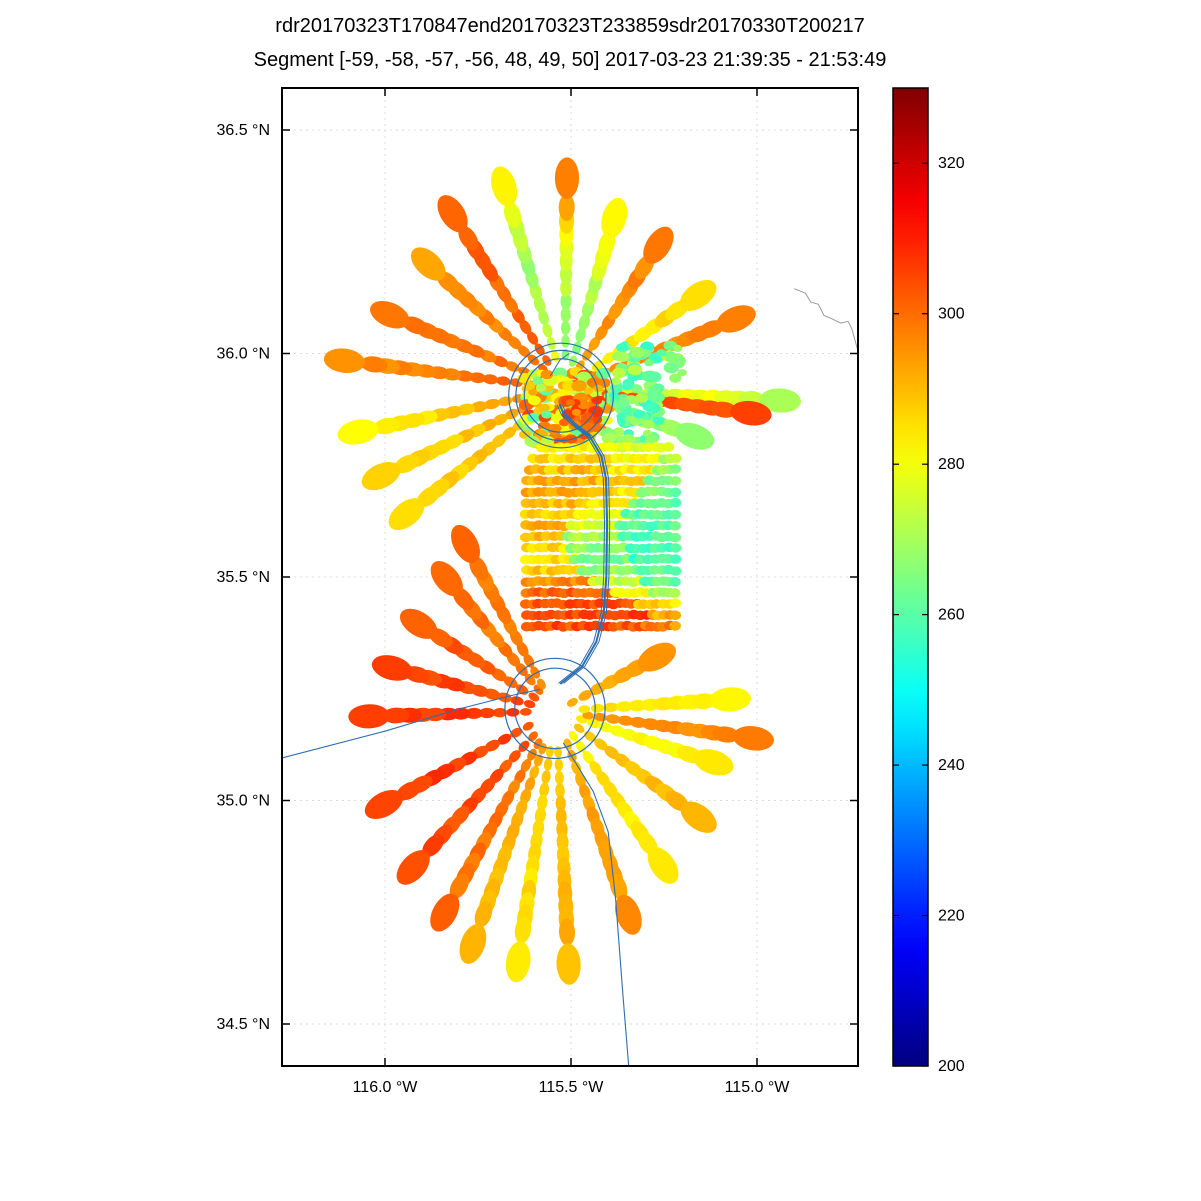  I want to click on colorbar-tick-label: 280, so click(951, 464).